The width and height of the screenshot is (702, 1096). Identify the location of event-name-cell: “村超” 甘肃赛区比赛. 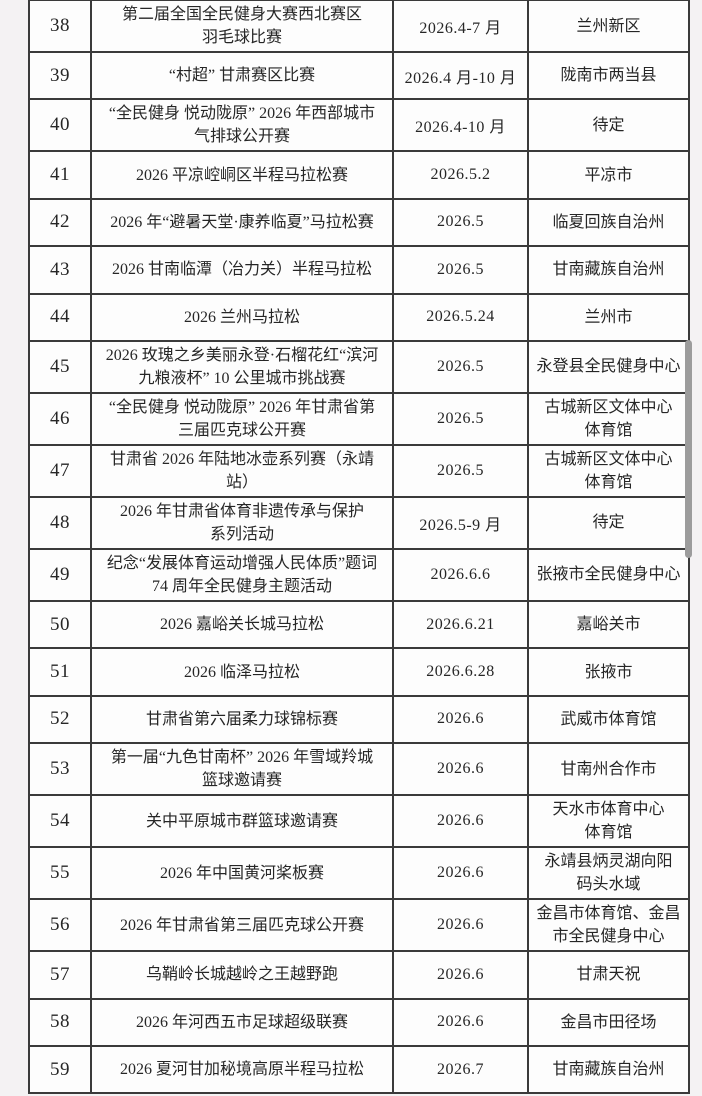
(242, 75).